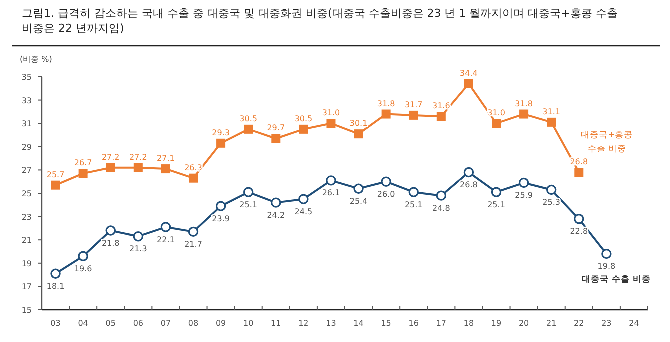 The image size is (670, 342). Describe the element at coordinates (524, 195) in the screenshot. I see `data-label: 25.9` at that location.